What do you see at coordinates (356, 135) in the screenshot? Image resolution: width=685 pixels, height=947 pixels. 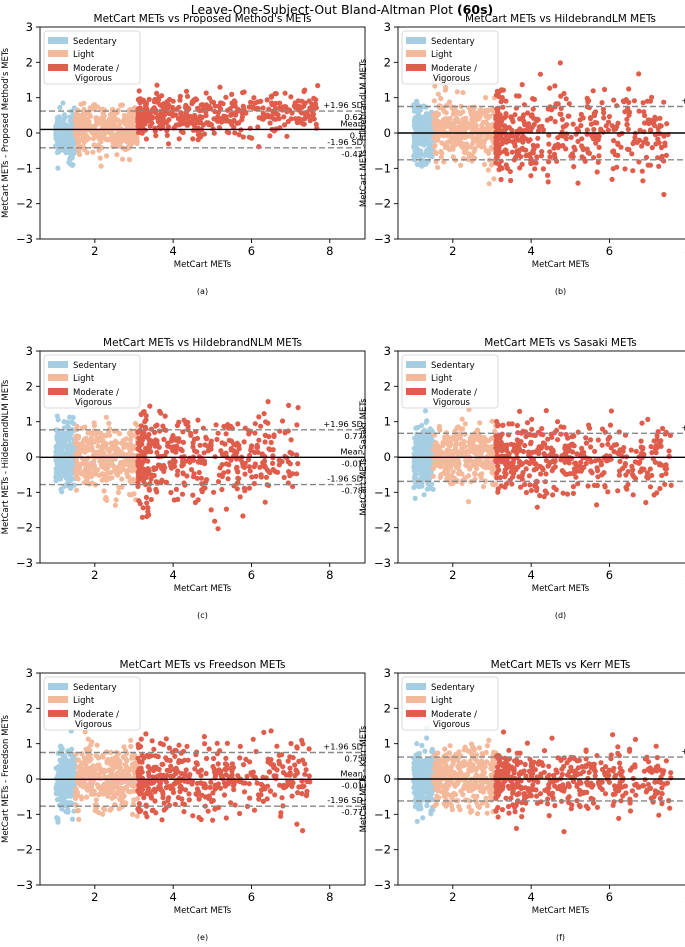 I see `mean-value: 0.1` at bounding box center [356, 135].